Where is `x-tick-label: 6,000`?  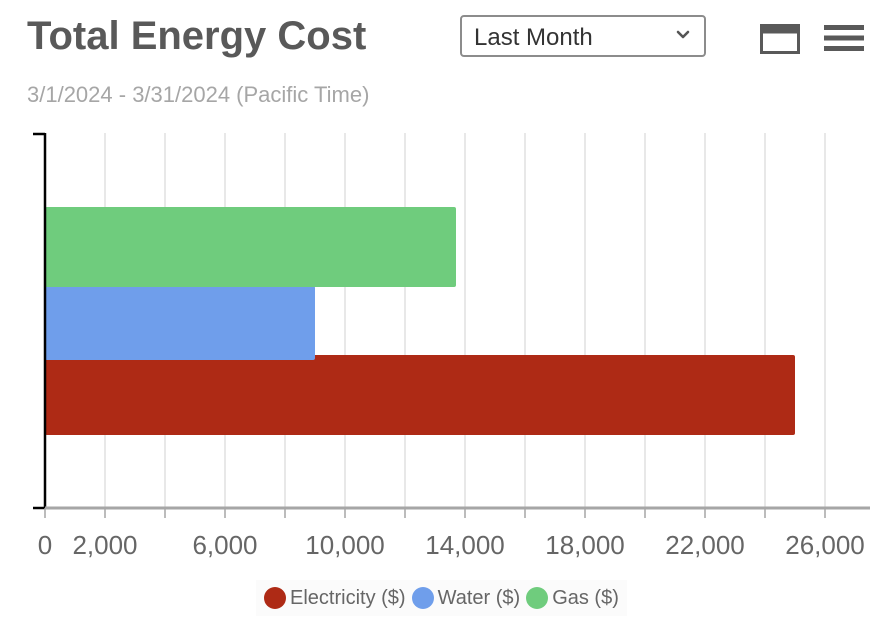
x-tick-label: 6,000 is located at coordinates (224, 545).